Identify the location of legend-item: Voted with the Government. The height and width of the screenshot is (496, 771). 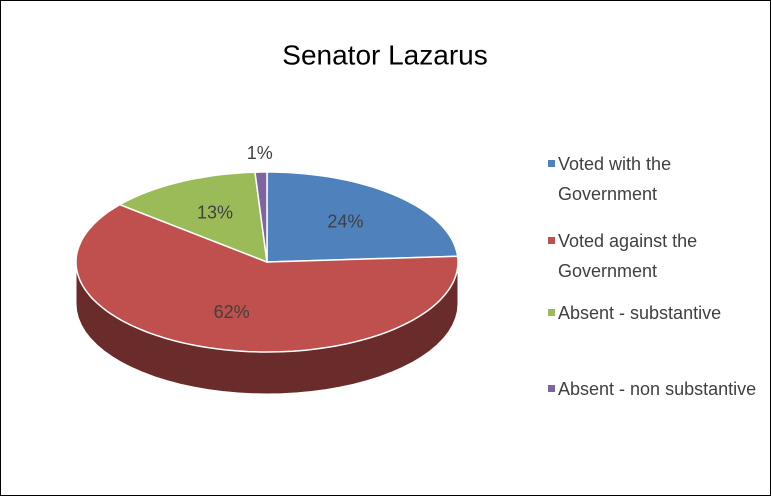
(653, 179).